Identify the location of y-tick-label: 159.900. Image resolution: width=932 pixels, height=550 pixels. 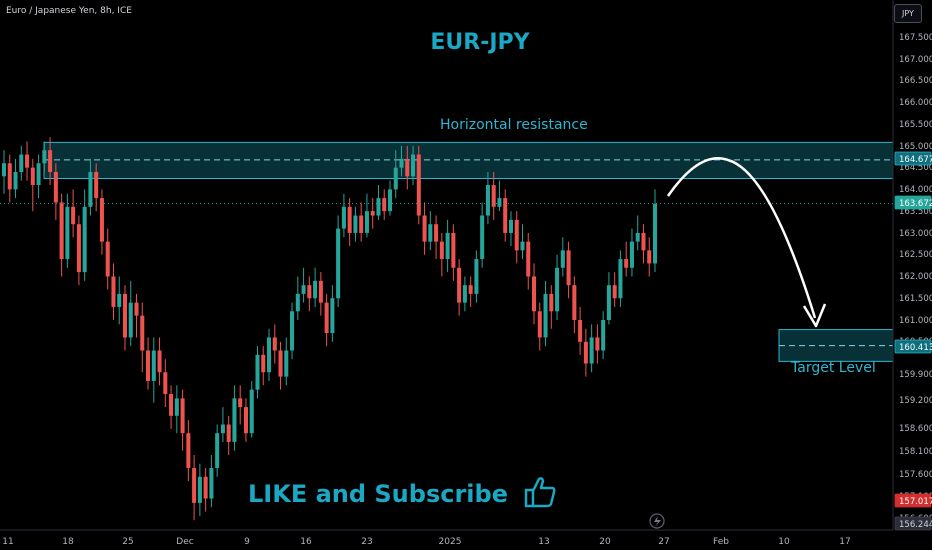
(915, 375).